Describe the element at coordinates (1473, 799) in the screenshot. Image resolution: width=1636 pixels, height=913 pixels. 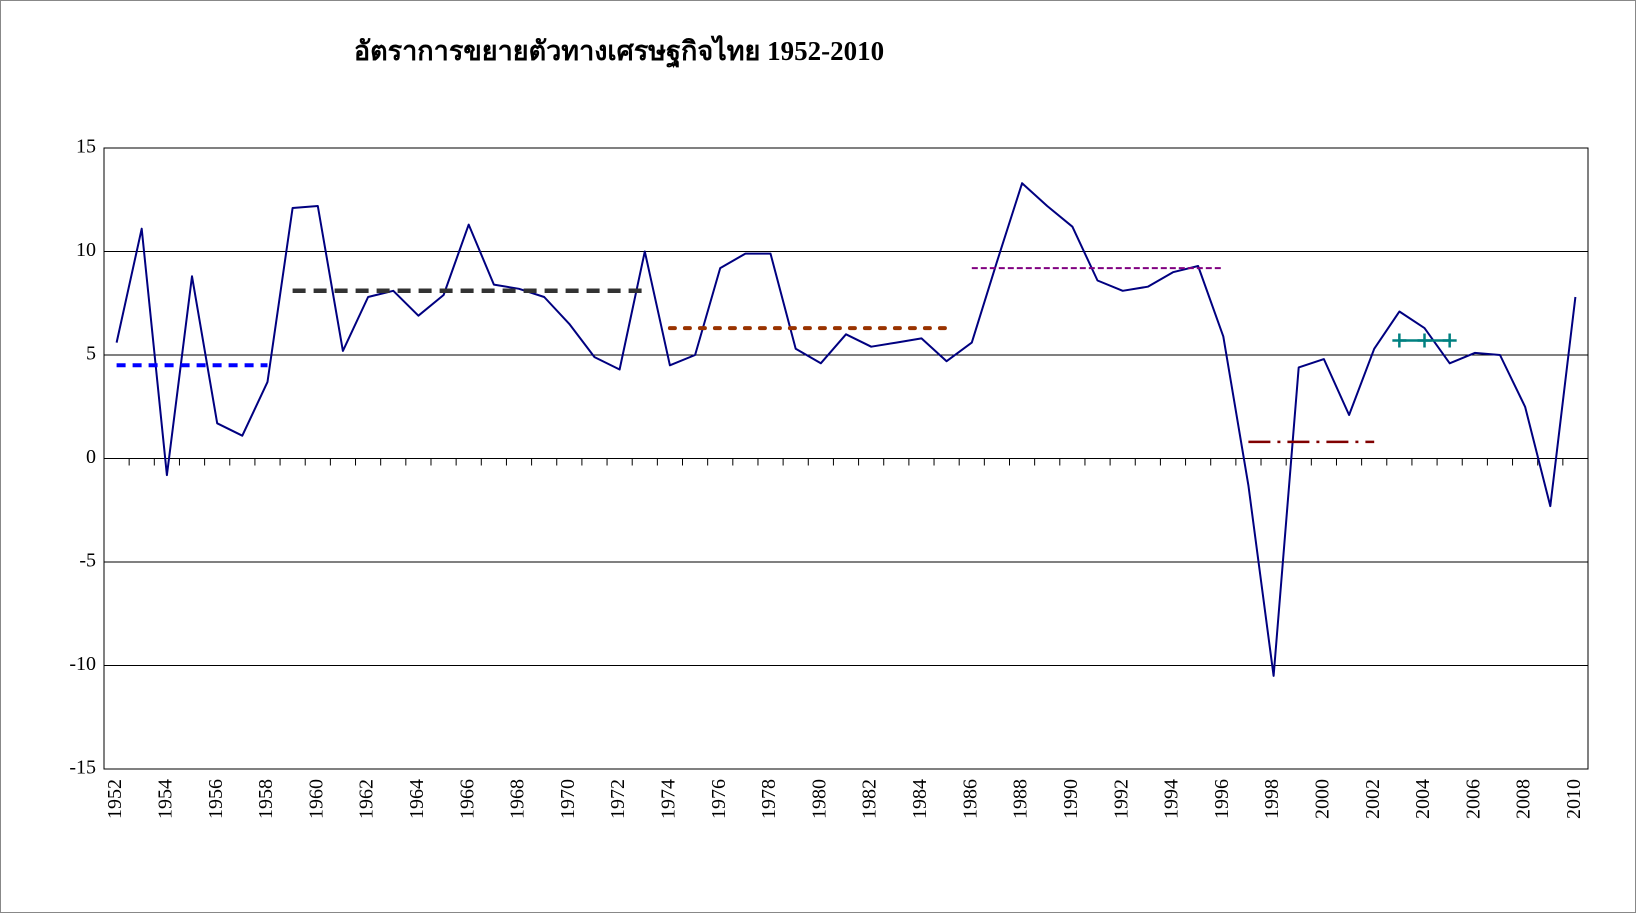
I see `x-tick-label: 2006` at that location.